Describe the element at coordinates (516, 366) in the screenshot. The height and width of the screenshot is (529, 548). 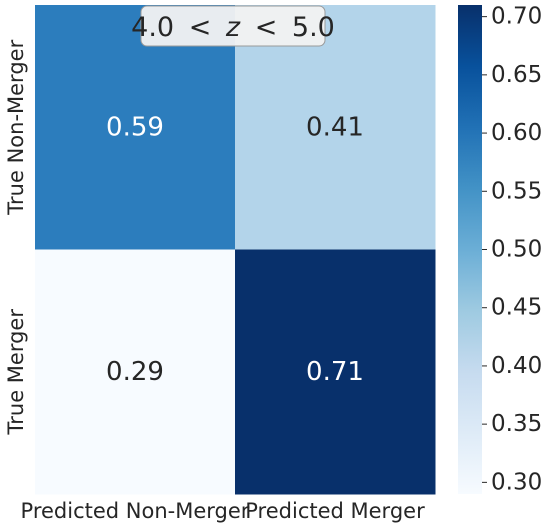
I see `colorbar-tick-label-2: 0.40` at that location.